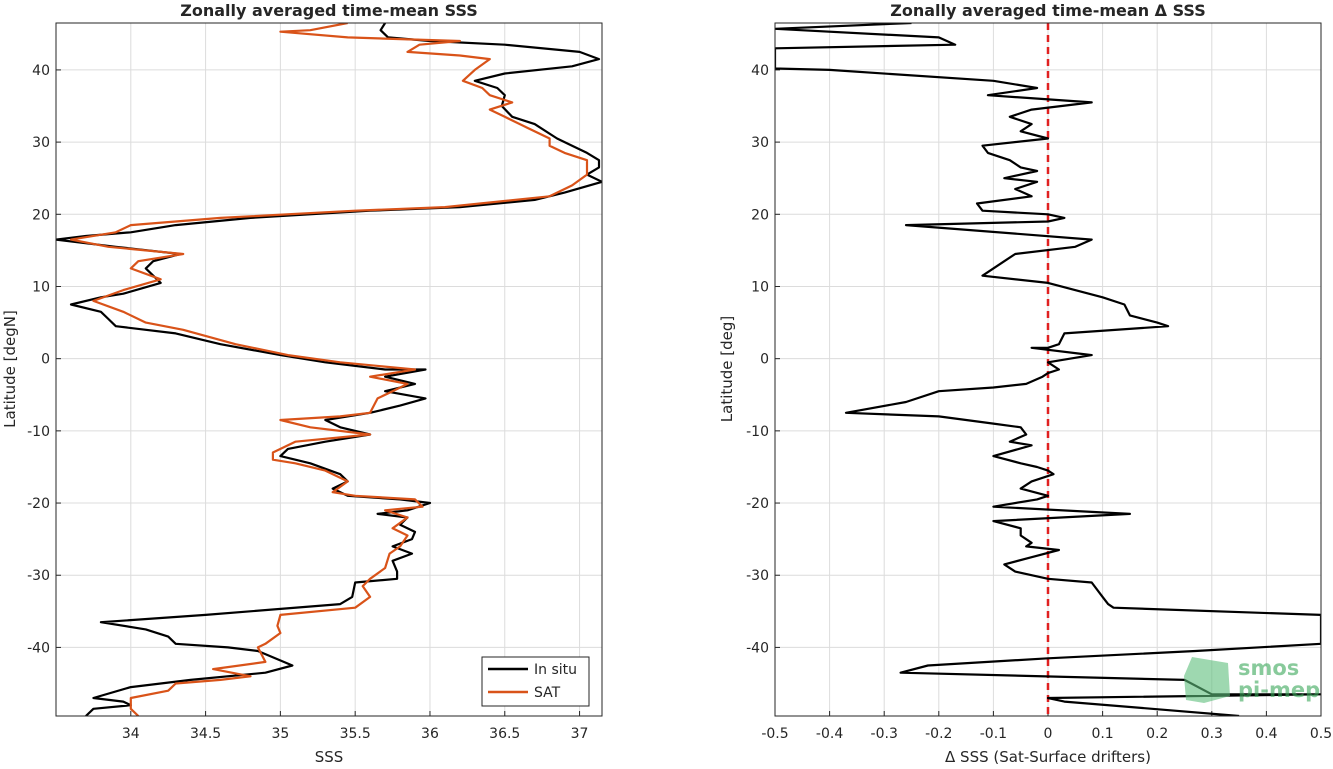 The height and width of the screenshot is (769, 1333). I want to click on chart-delta-sss-xtick-label: 0.3, so click(1212, 734).